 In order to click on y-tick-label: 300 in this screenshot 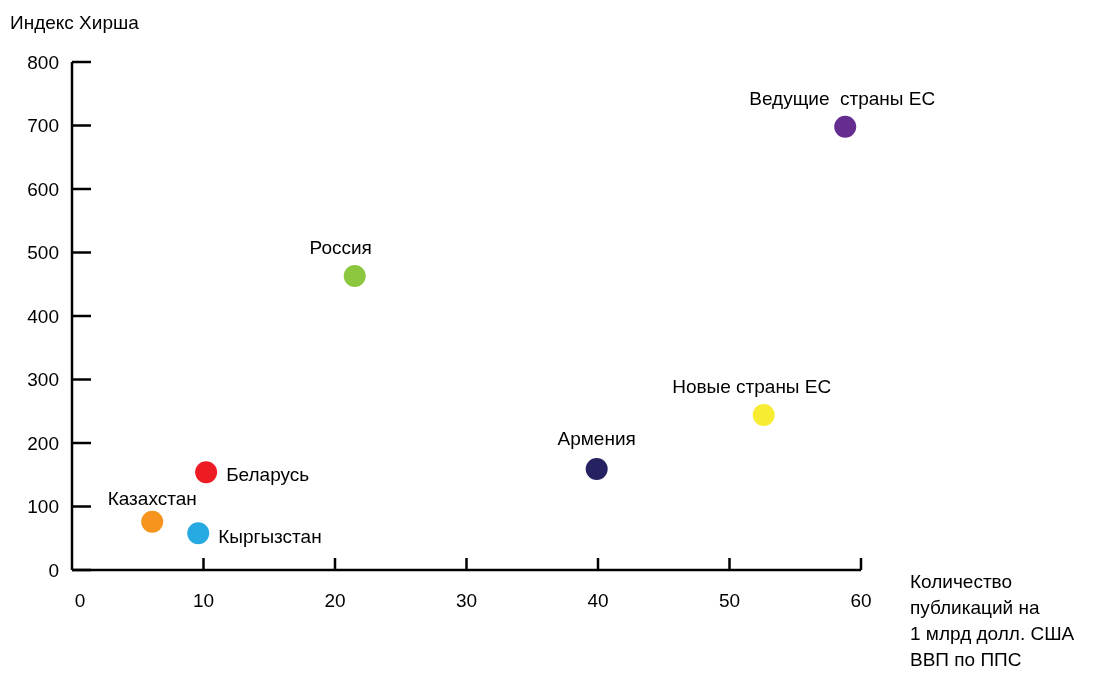, I will do `click(43, 380)`.